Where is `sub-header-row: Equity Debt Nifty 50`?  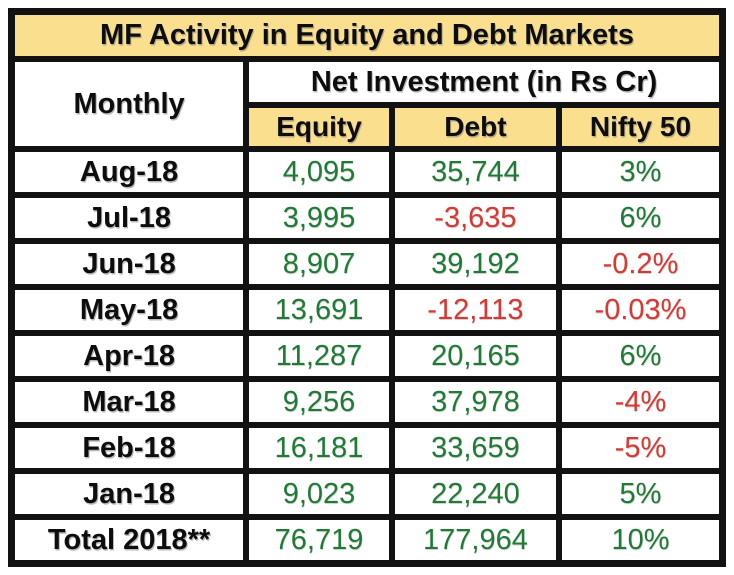
sub-header-row: Equity Debt Nifty 50 is located at coordinates (369, 127).